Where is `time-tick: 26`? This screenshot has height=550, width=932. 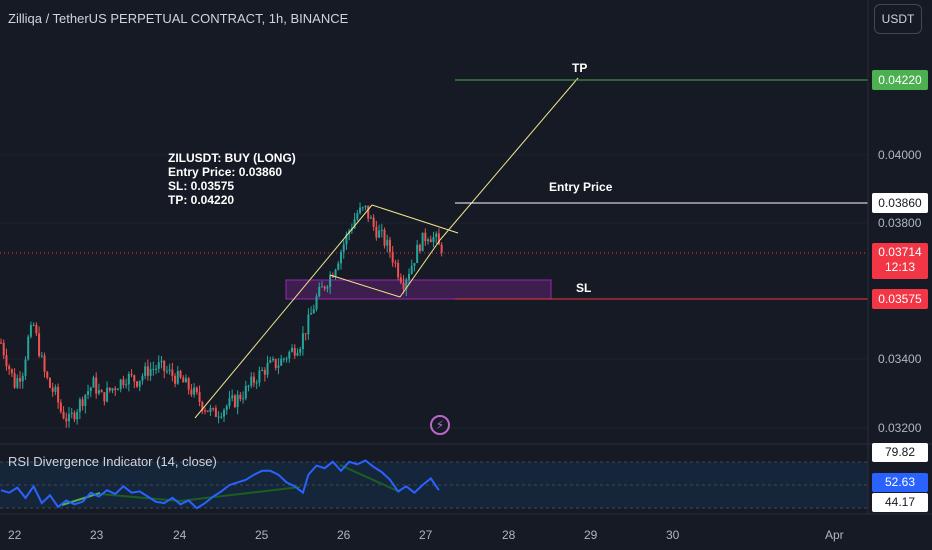
time-tick: 26 is located at coordinates (344, 535).